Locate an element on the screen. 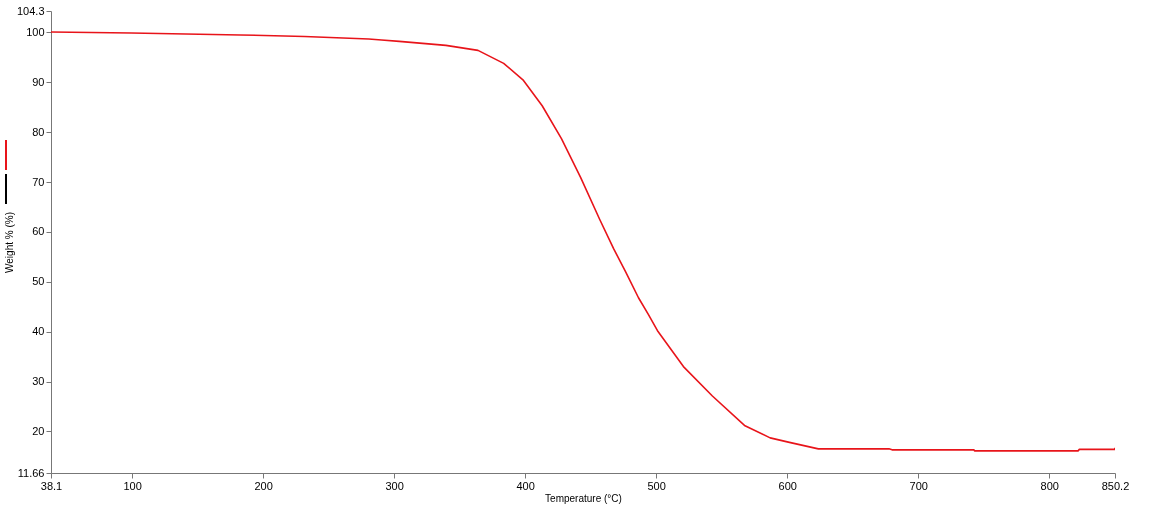 This screenshot has height=510, width=1151. x-tick-label: 300 is located at coordinates (394, 485).